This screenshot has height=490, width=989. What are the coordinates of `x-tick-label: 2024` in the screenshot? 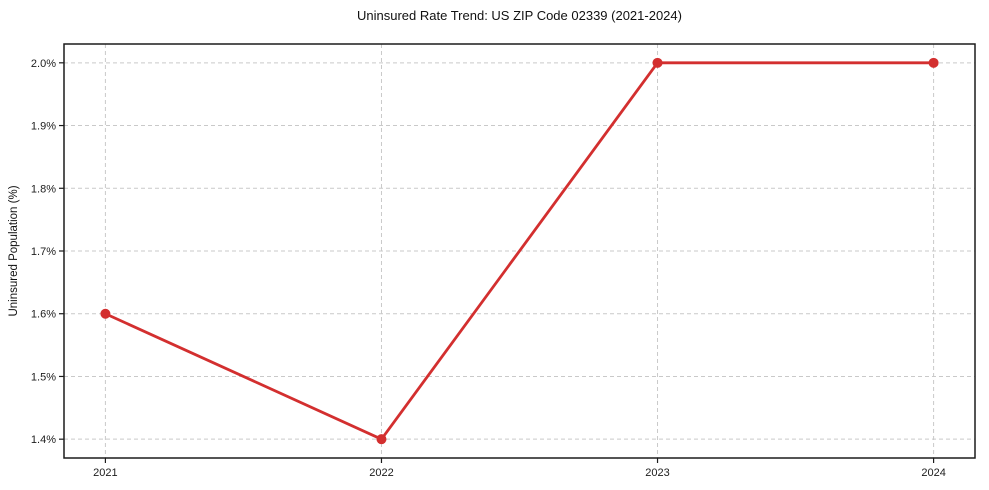 It's located at (933, 473).